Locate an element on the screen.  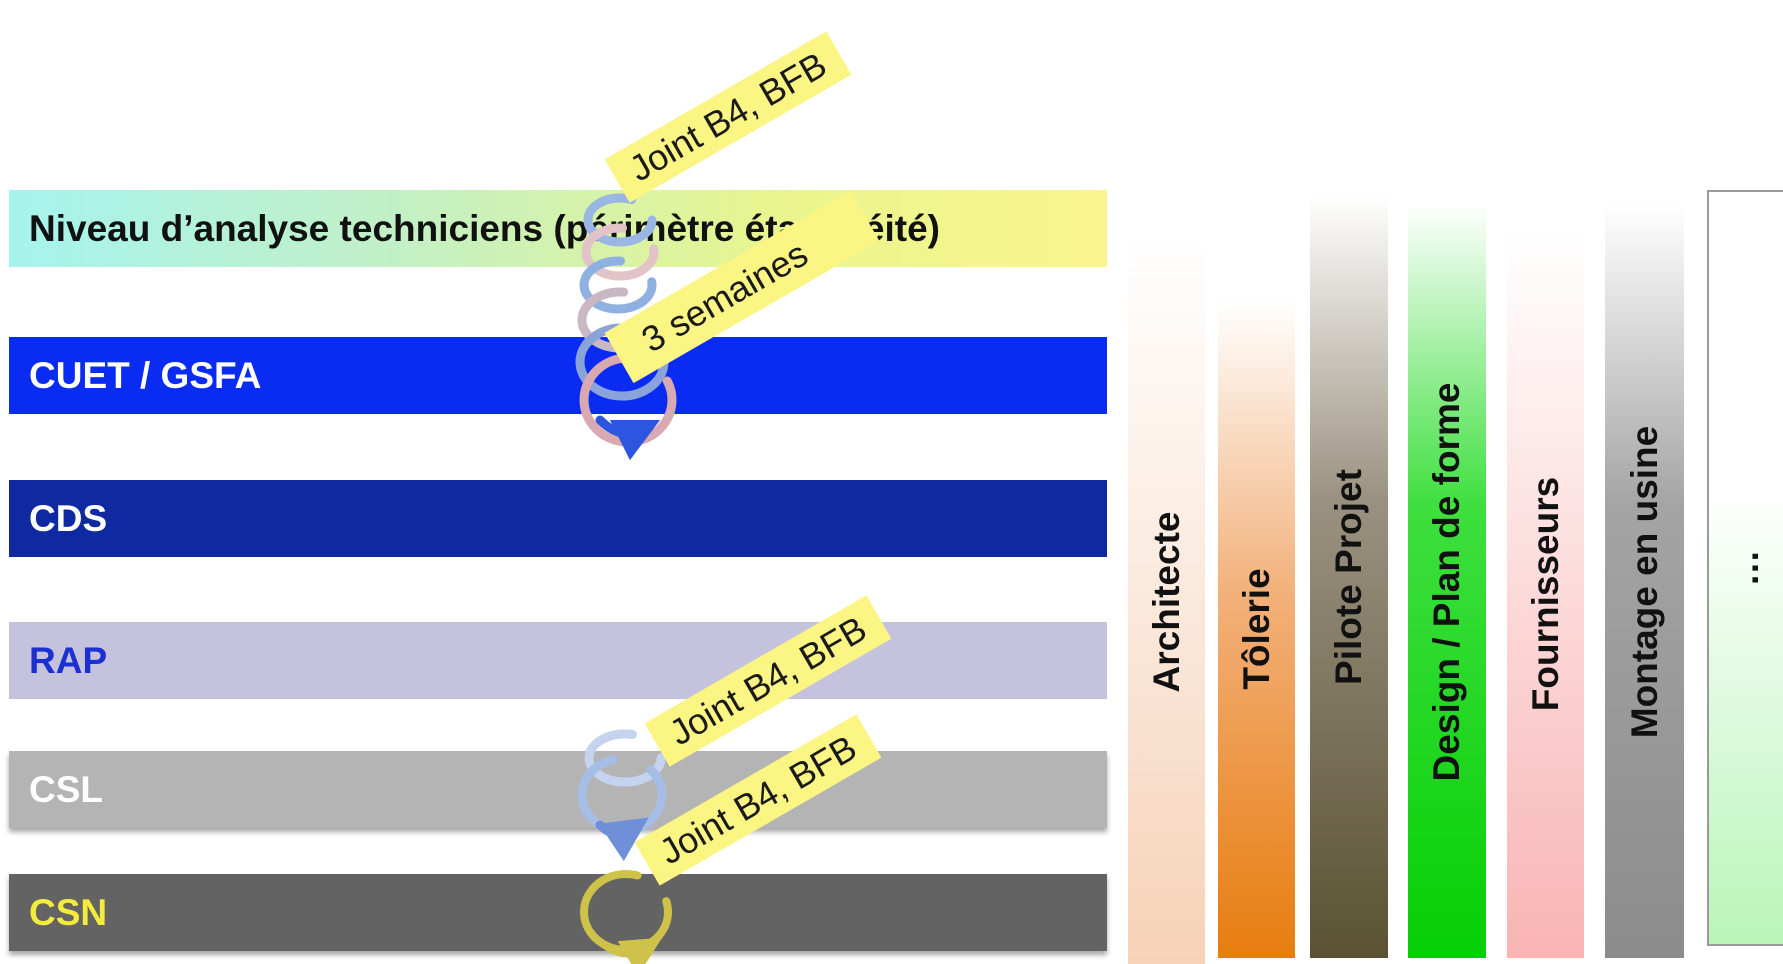
level-band-csl: CSL is located at coordinates (558, 789).